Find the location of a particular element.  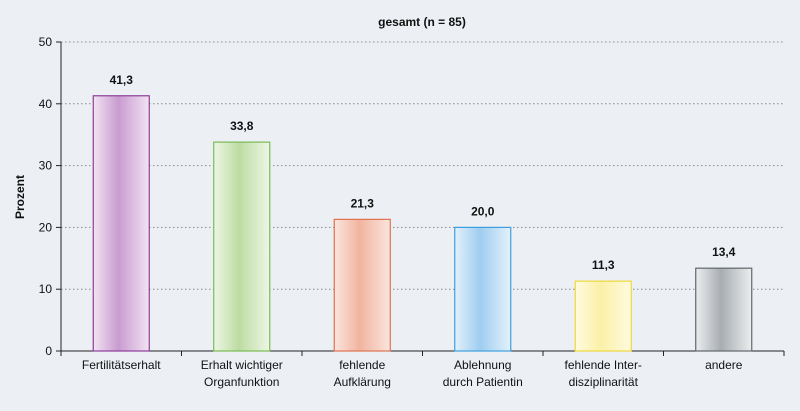

y-tick-label: 10 is located at coordinates (46, 289).